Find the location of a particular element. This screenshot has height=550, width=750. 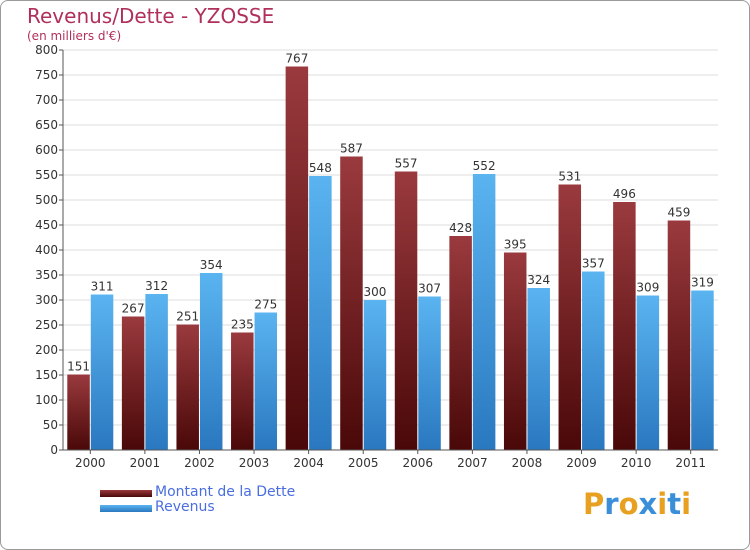

data-label-revenue-2003: 275 is located at coordinates (265, 305).